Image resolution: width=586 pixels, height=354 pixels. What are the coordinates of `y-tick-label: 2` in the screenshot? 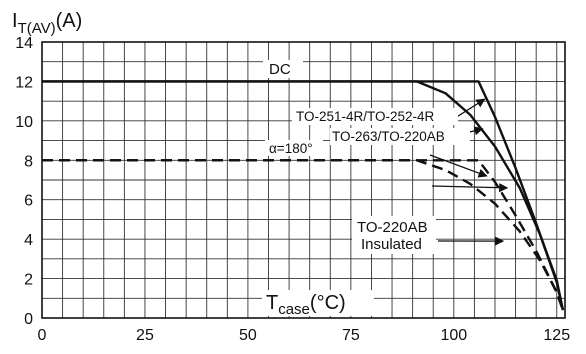 It's located at (28, 280).